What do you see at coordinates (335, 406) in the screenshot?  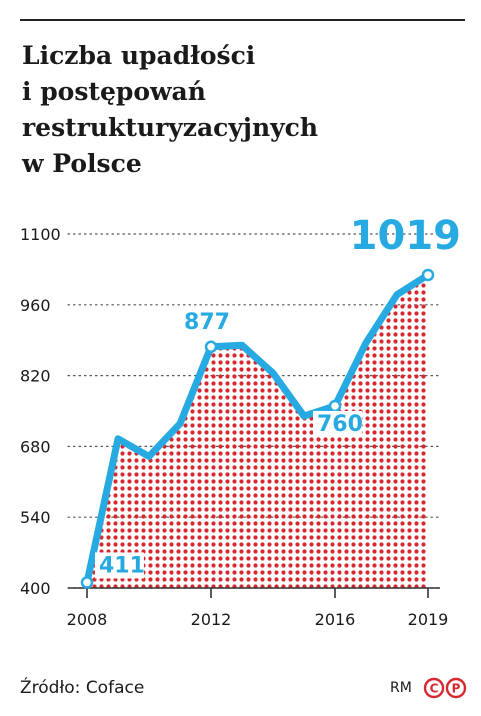 I see `data-point-2016` at bounding box center [335, 406].